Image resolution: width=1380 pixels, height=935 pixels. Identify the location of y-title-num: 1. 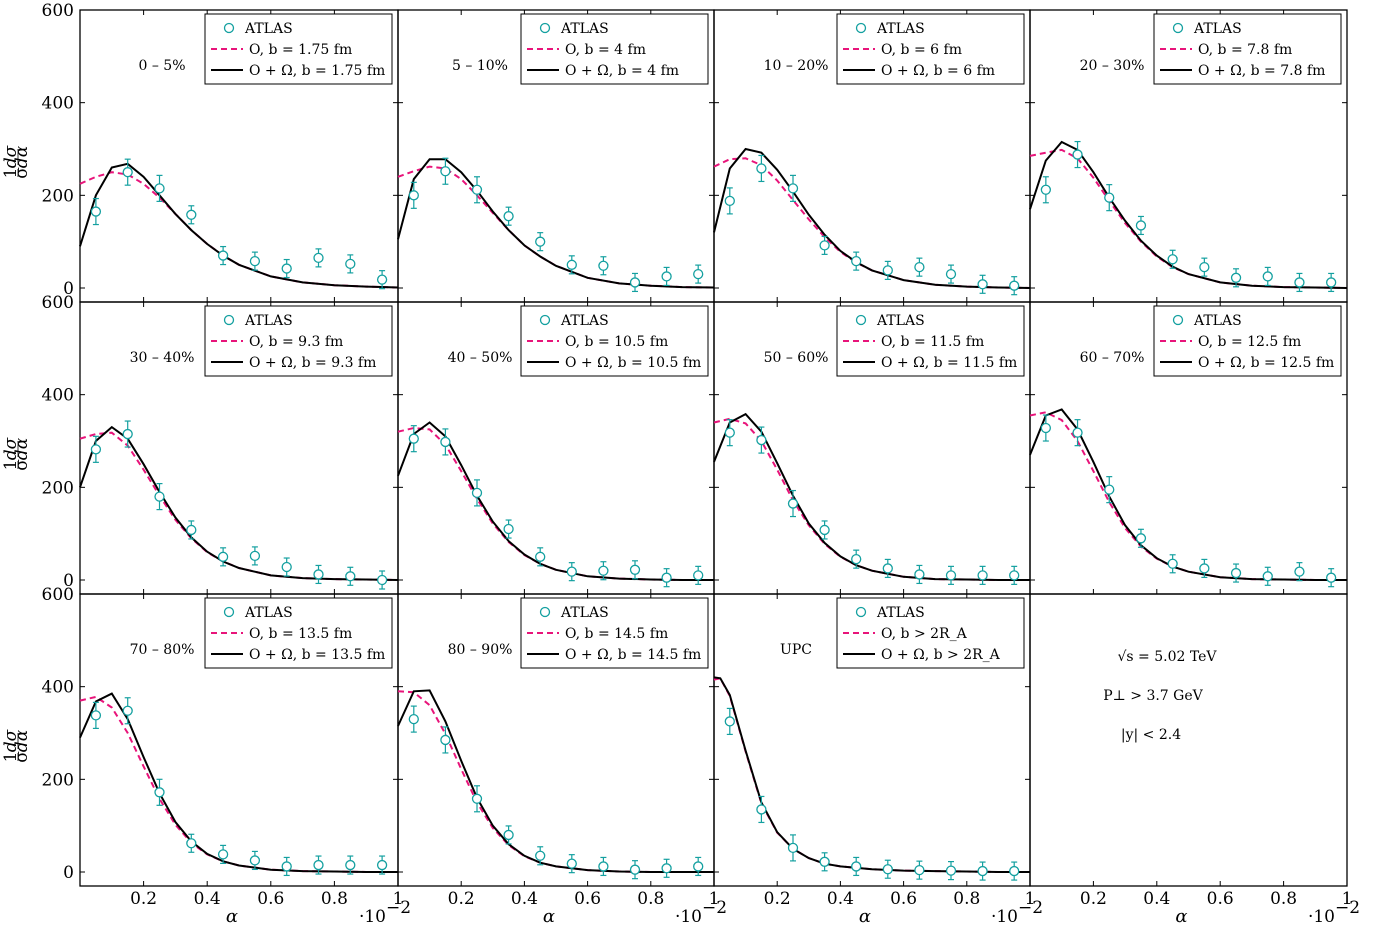
(11, 757).